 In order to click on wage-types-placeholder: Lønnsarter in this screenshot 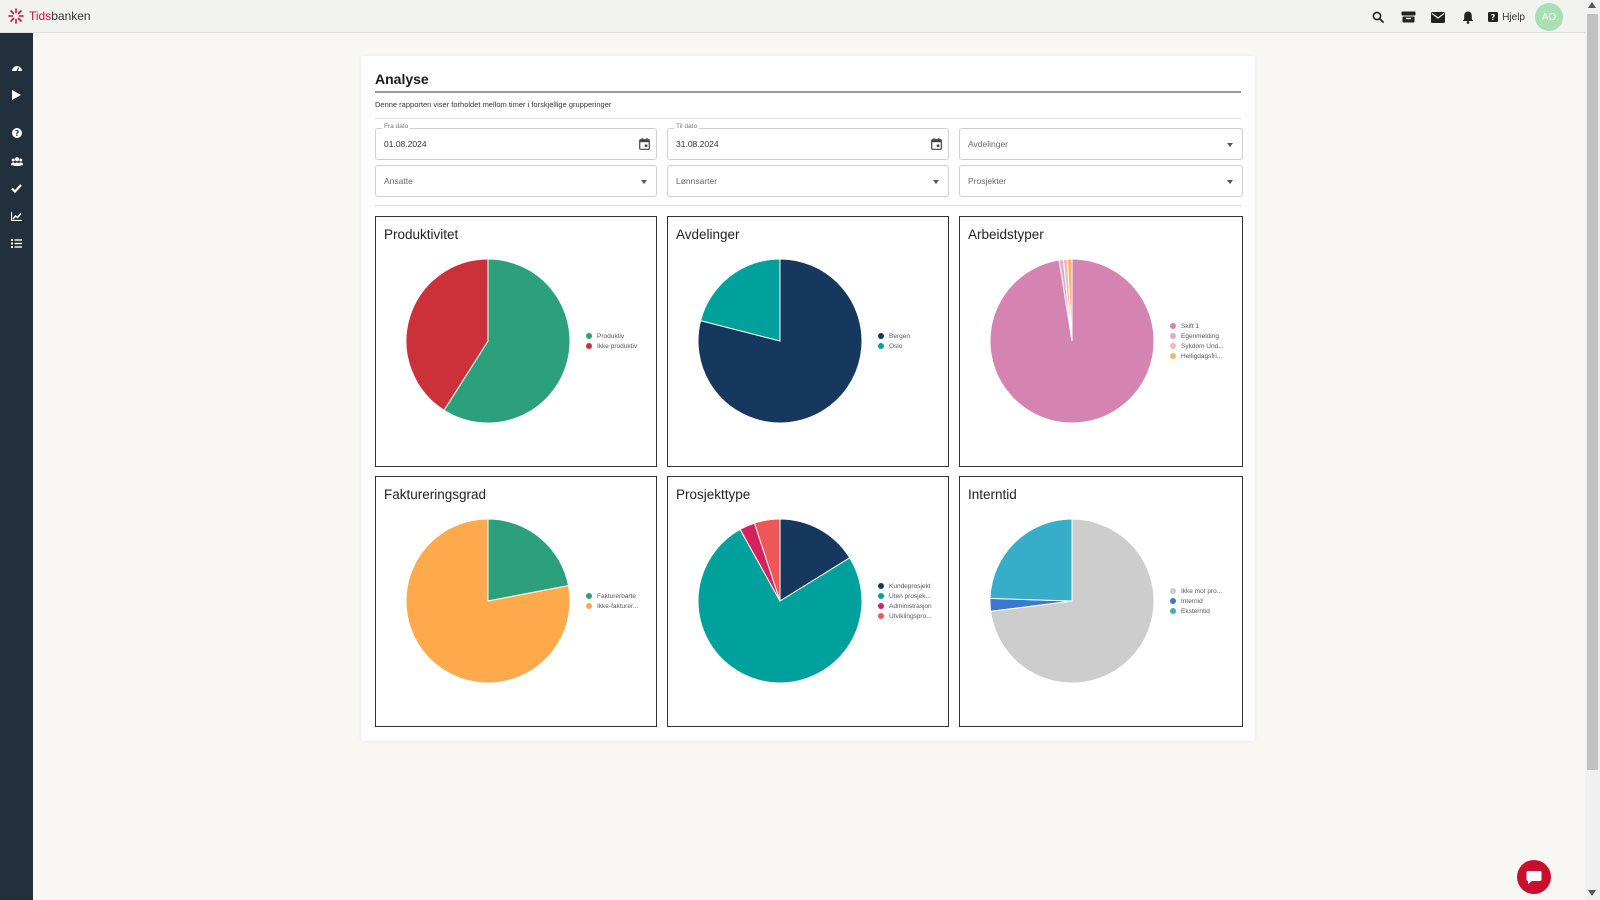, I will do `click(697, 181)`.